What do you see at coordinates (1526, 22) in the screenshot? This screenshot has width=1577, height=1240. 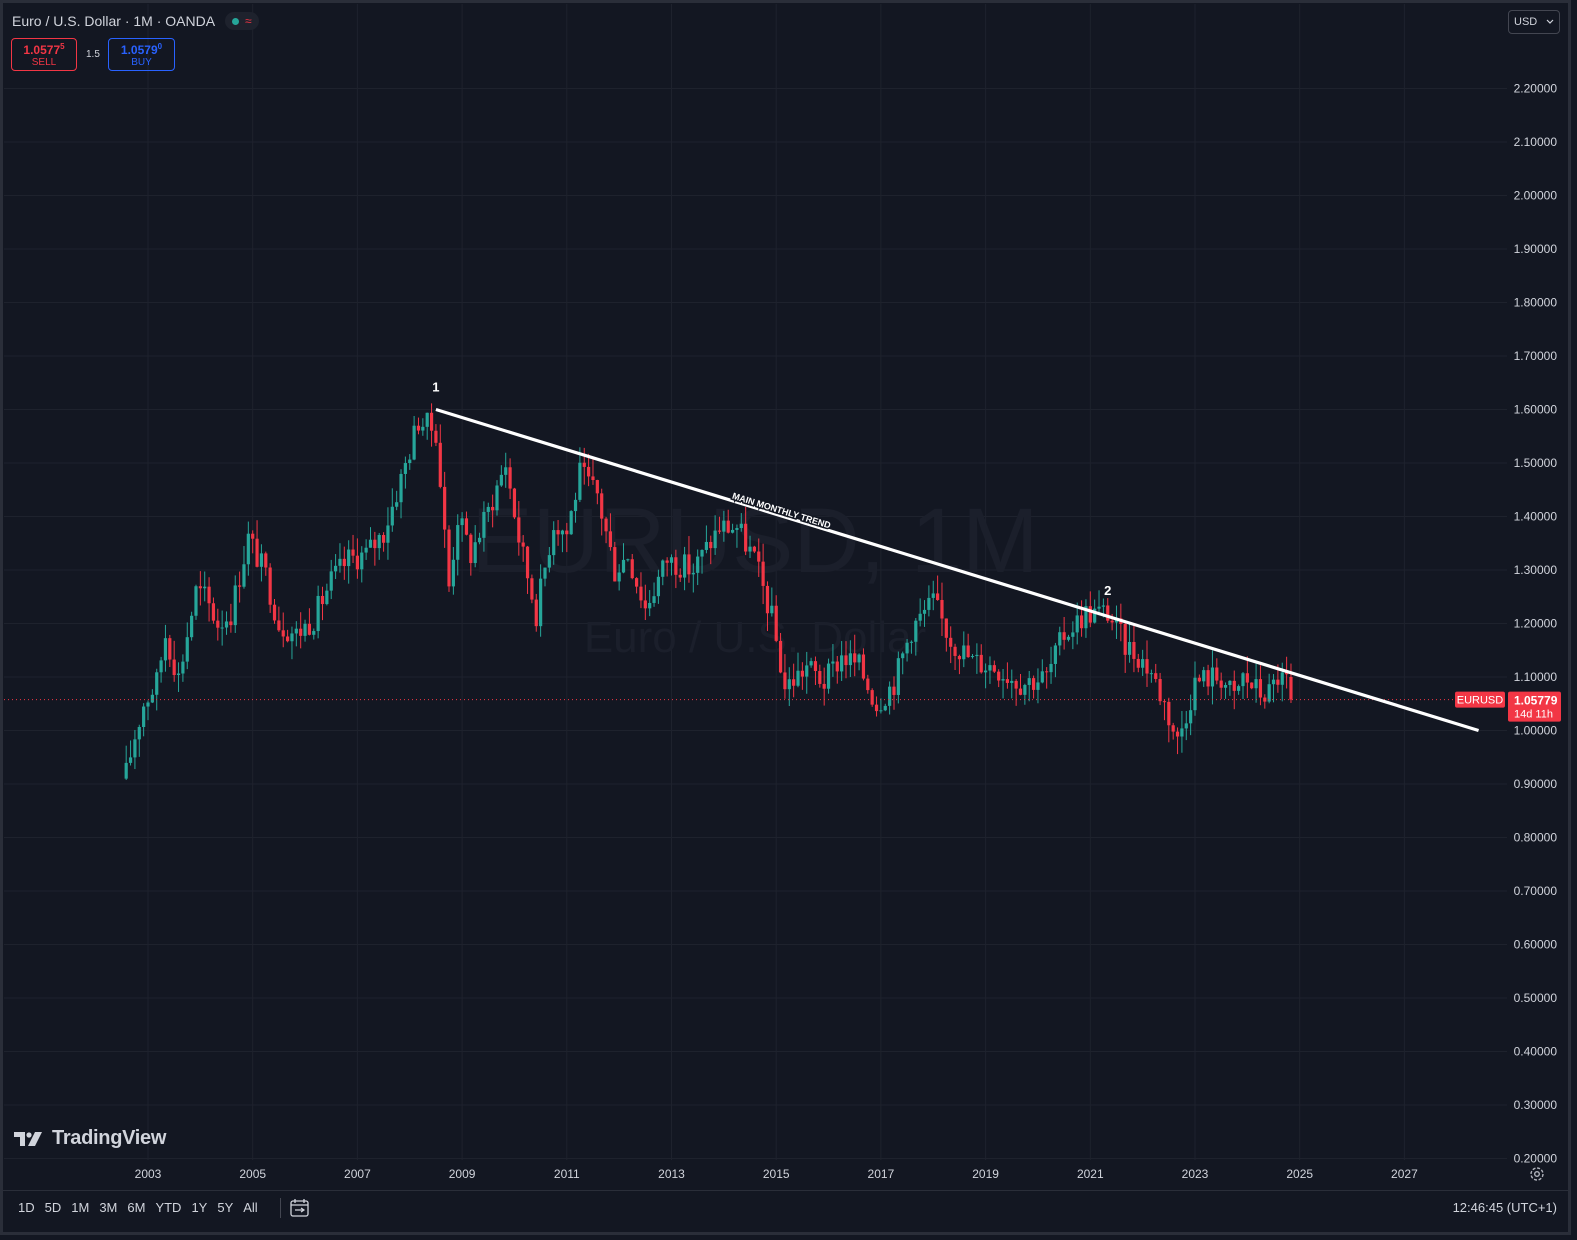 I see `currency-label: USD` at bounding box center [1526, 22].